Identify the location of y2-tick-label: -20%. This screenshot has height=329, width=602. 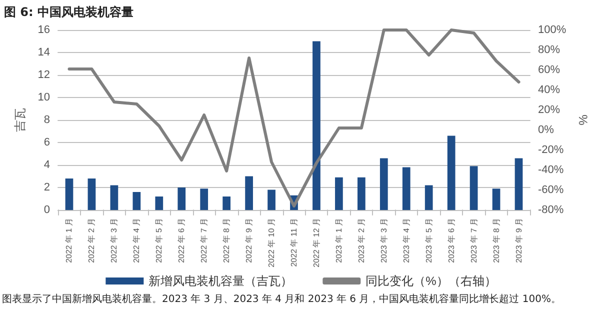
(551, 150).